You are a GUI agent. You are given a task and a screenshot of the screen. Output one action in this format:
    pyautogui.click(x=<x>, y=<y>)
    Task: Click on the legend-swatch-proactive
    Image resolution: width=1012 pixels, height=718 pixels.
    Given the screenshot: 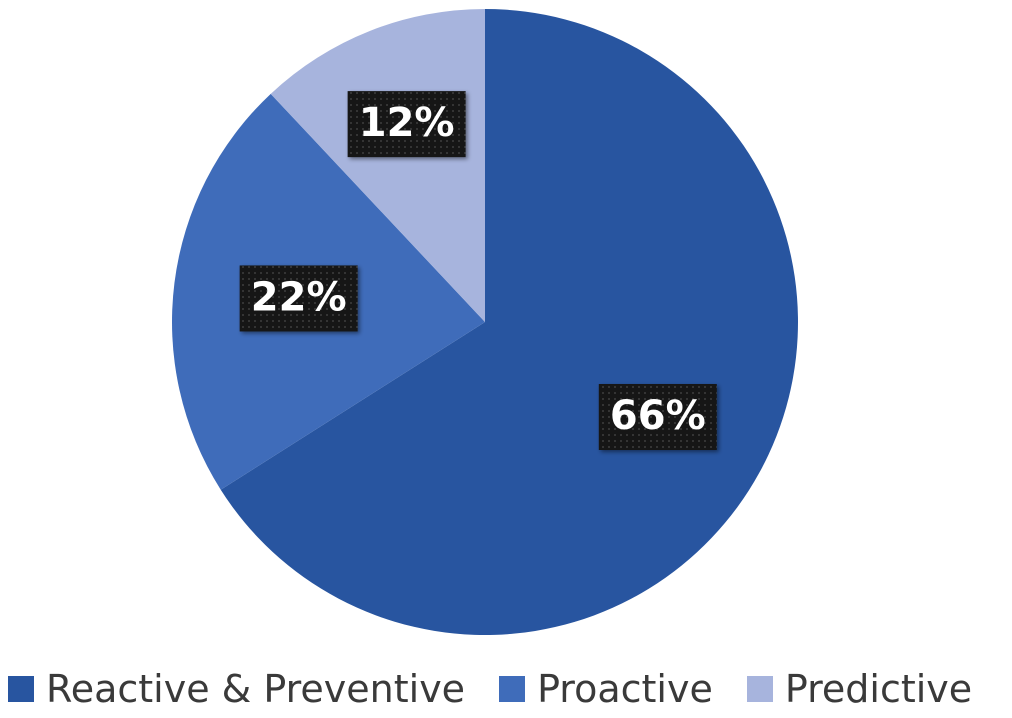 What is the action you would take?
    pyautogui.click(x=512, y=689)
    